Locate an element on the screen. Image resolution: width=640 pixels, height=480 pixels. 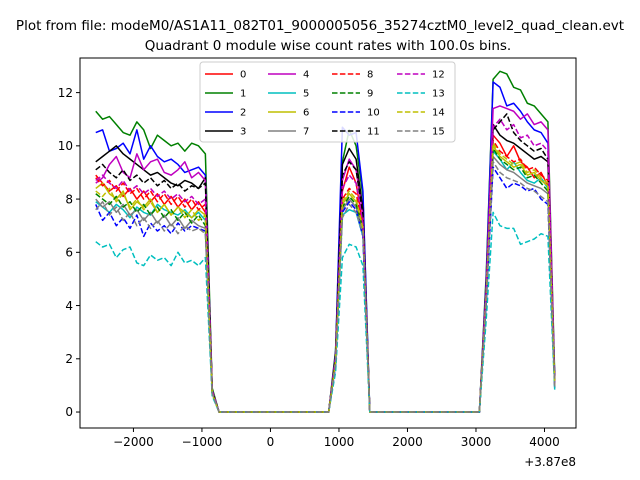
y-axis: 0 2 4 6 8 10 12 is located at coordinates (69, 252).